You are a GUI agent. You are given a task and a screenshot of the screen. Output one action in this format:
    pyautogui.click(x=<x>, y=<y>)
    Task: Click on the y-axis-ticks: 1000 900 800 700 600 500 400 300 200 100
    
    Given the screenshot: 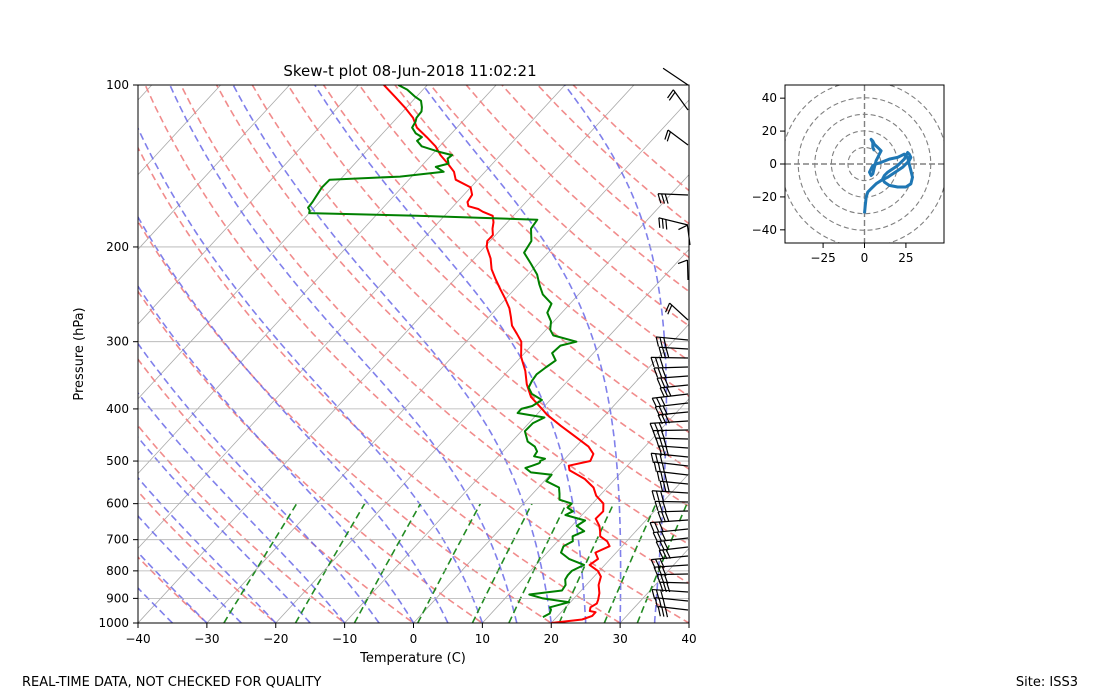 What is the action you would take?
    pyautogui.click(x=118, y=354)
    